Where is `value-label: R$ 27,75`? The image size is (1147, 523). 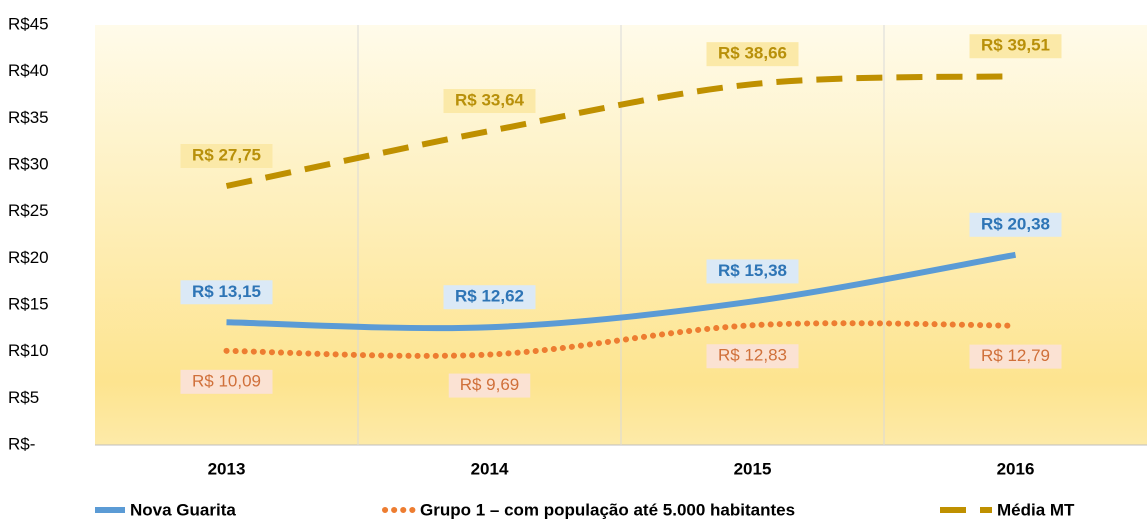
value-label: R$ 27,75 is located at coordinates (226, 154).